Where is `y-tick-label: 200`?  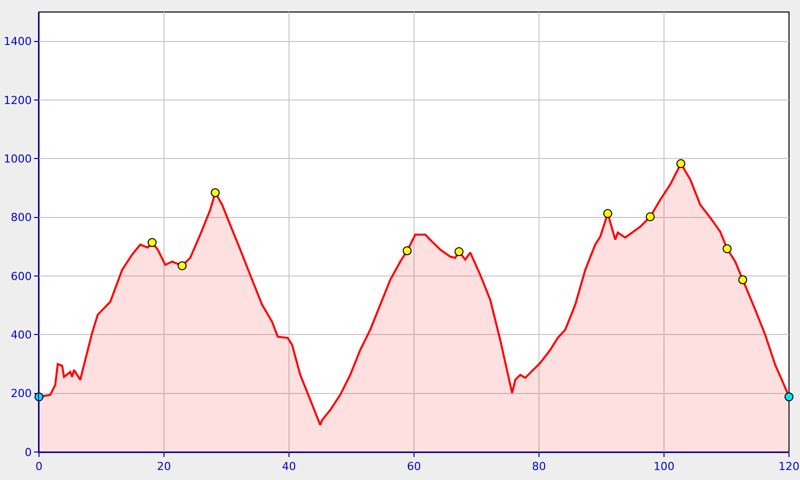
y-tick-label: 200 is located at coordinates (21, 393).